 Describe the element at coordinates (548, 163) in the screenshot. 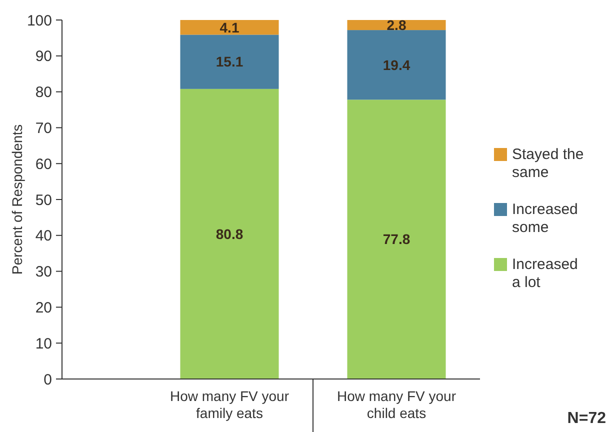

I see `legend-label: Stayed the same` at that location.